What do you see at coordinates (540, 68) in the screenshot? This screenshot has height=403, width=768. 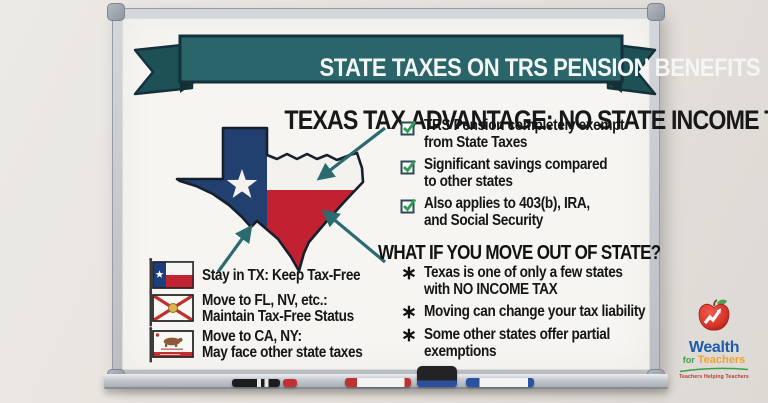 I see `banner-title: STATE TAXES ON TRS PENSION BENEFITS` at bounding box center [540, 68].